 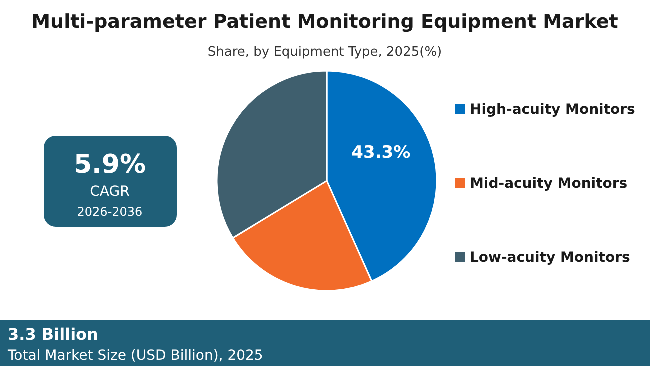 What do you see at coordinates (553, 110) in the screenshot?
I see `legend-label: High-acuity Monitors` at bounding box center [553, 110].